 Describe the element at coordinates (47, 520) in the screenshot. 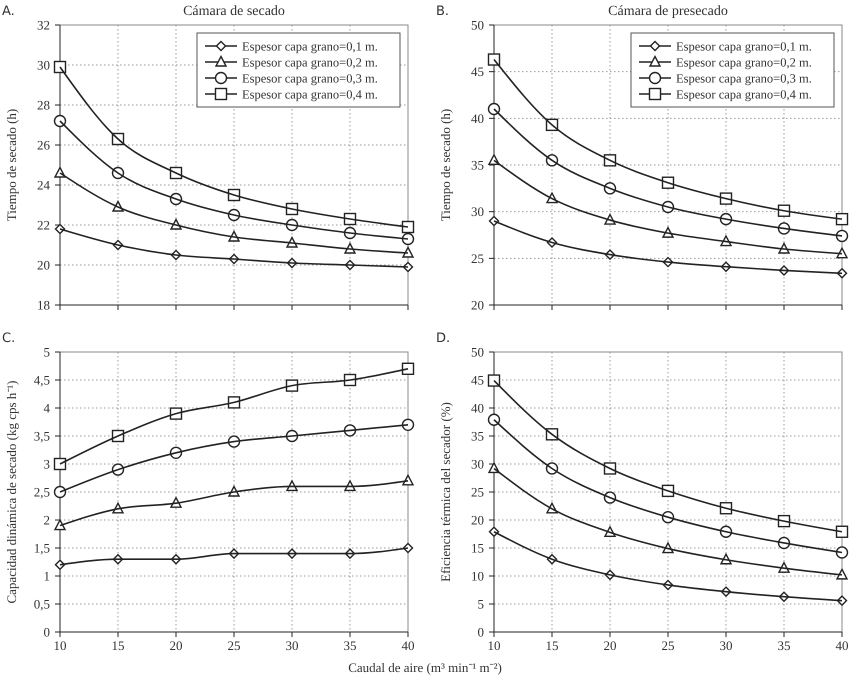

I see `y-tick-label: 2` at that location.